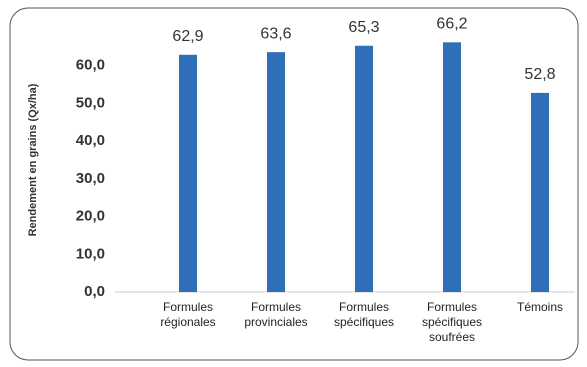  Describe the element at coordinates (276, 314) in the screenshot. I see `x-tick-label: Formules provinciales` at that location.